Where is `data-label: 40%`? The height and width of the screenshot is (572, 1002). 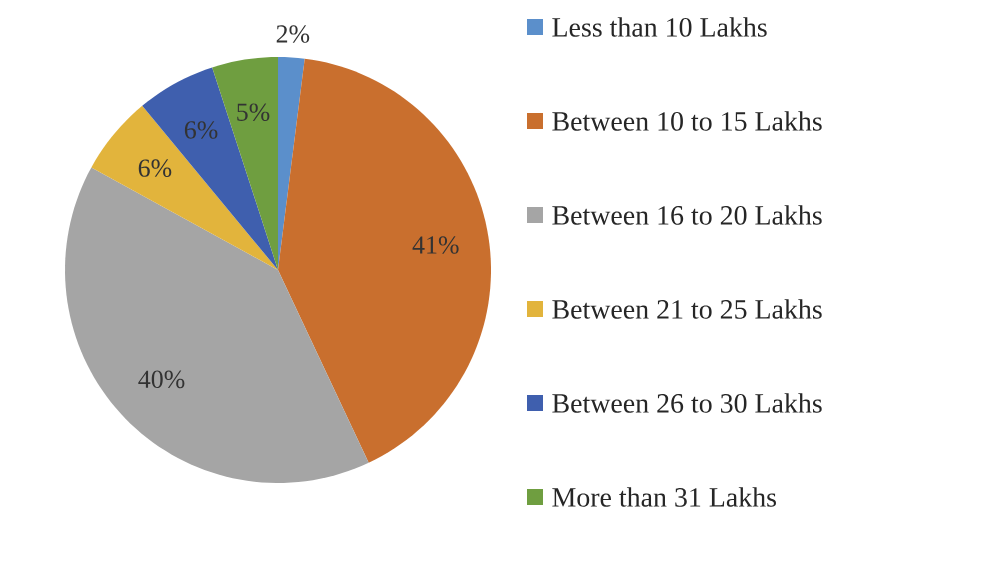 data-label: 40% is located at coordinates (161, 379).